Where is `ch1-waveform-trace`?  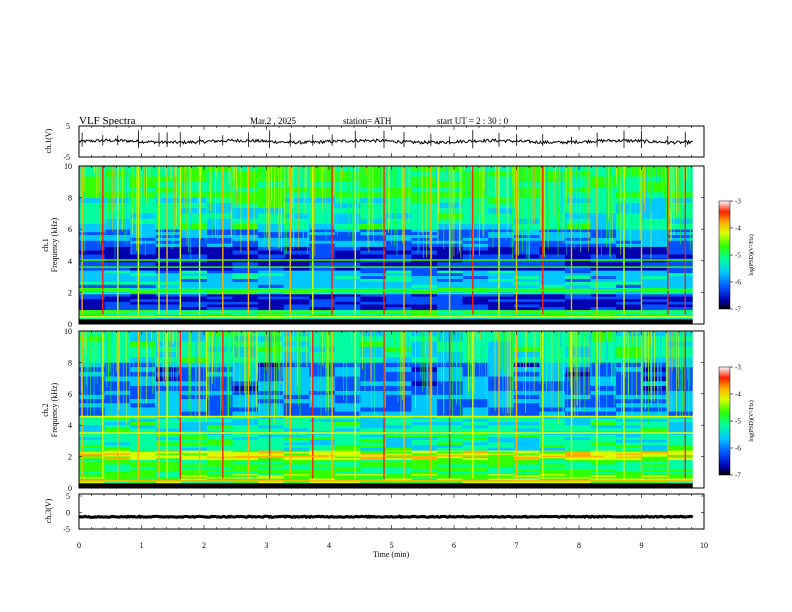 ch1-waveform-trace is located at coordinates (385, 139).